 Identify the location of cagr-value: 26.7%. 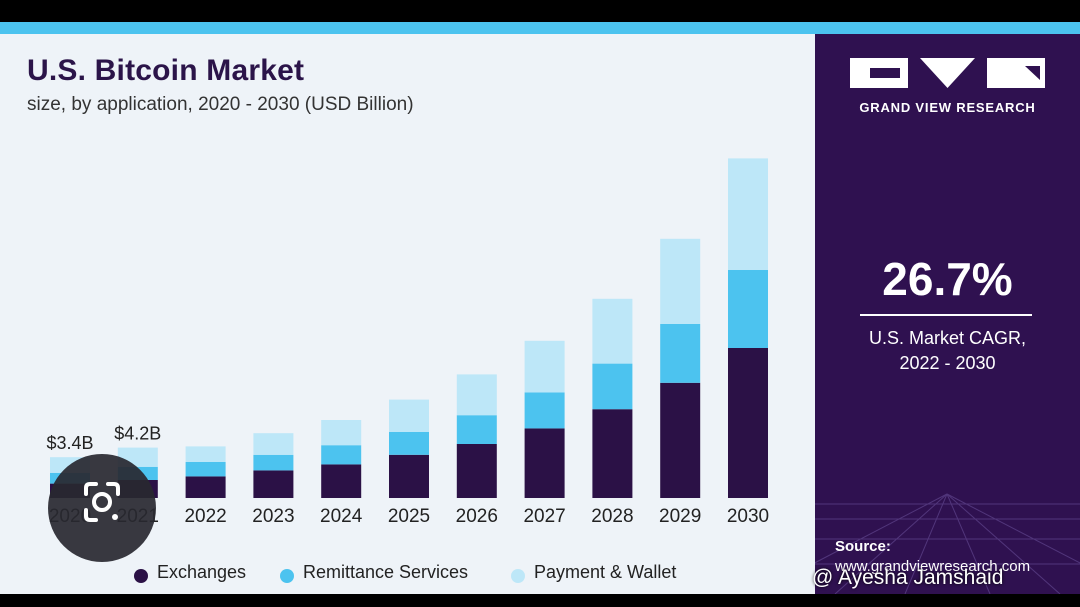
(947, 279).